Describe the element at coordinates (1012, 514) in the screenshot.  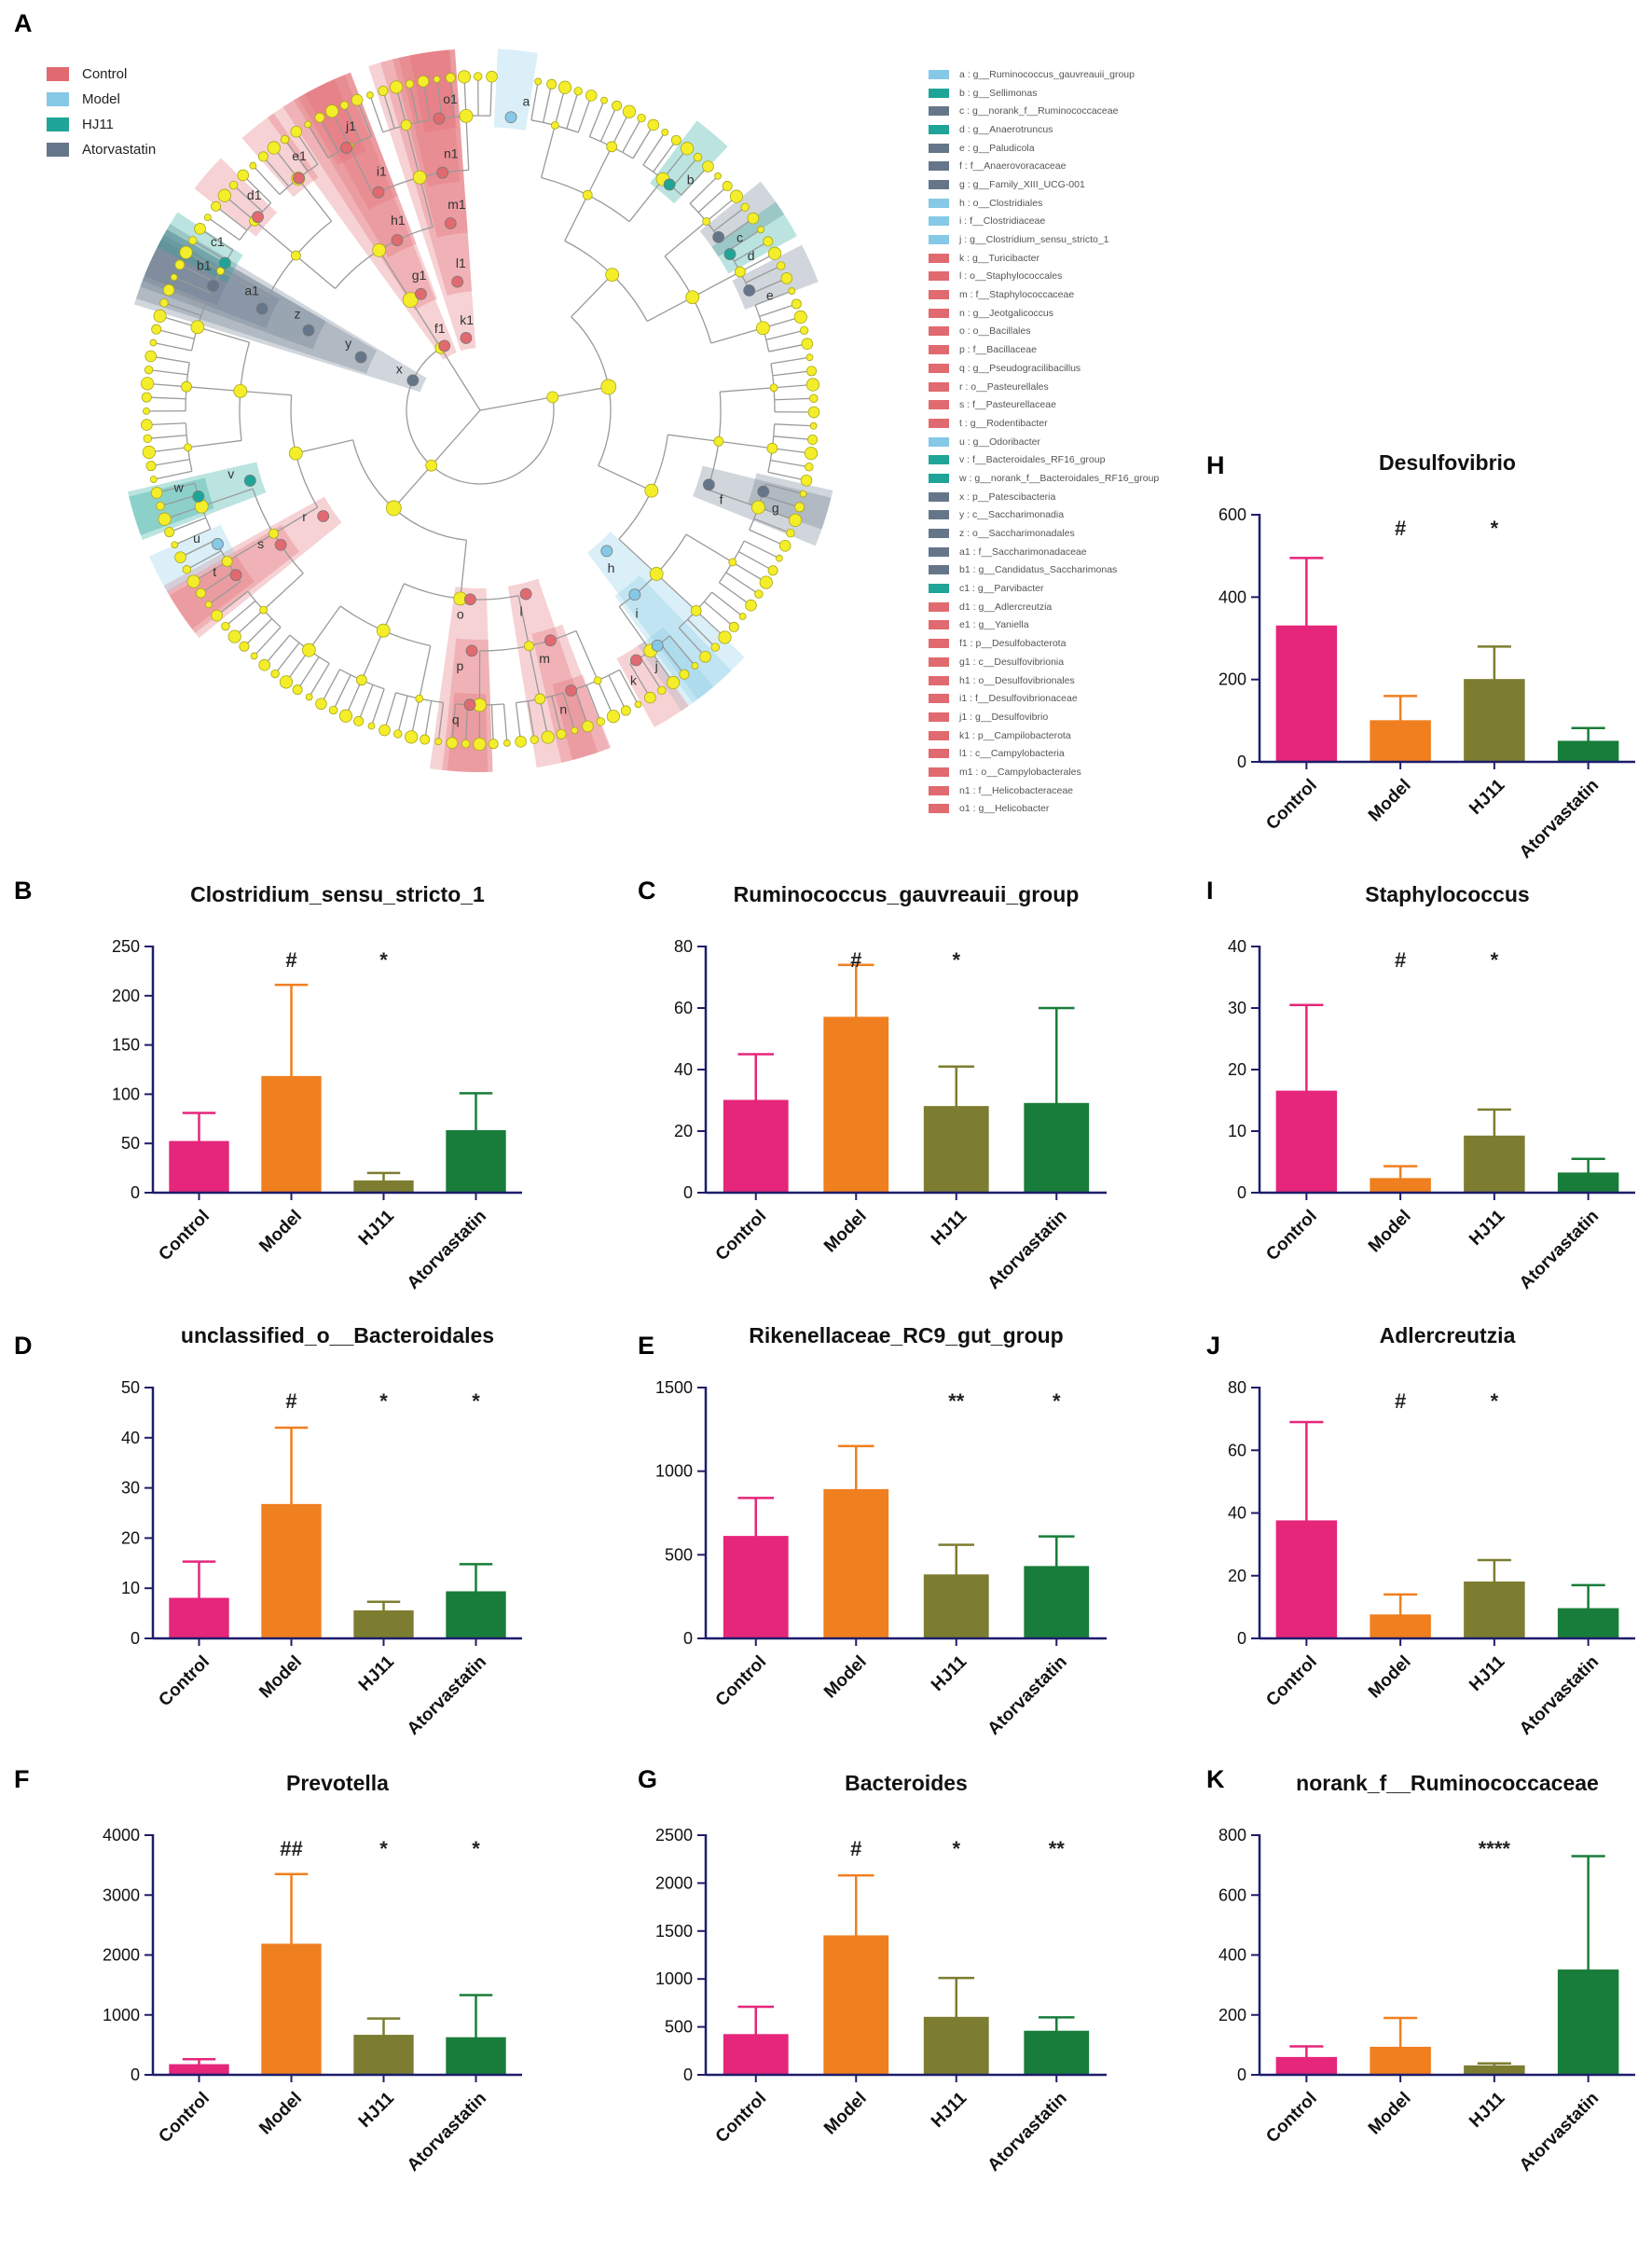
I see `taxon-label: y : c__Saccharimonadia` at that location.